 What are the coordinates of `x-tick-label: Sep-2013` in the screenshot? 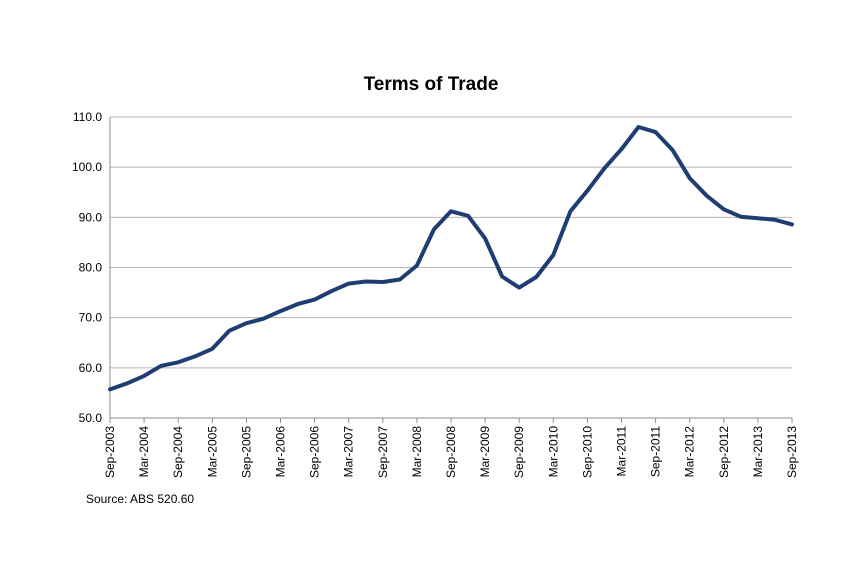 It's located at (792, 452).